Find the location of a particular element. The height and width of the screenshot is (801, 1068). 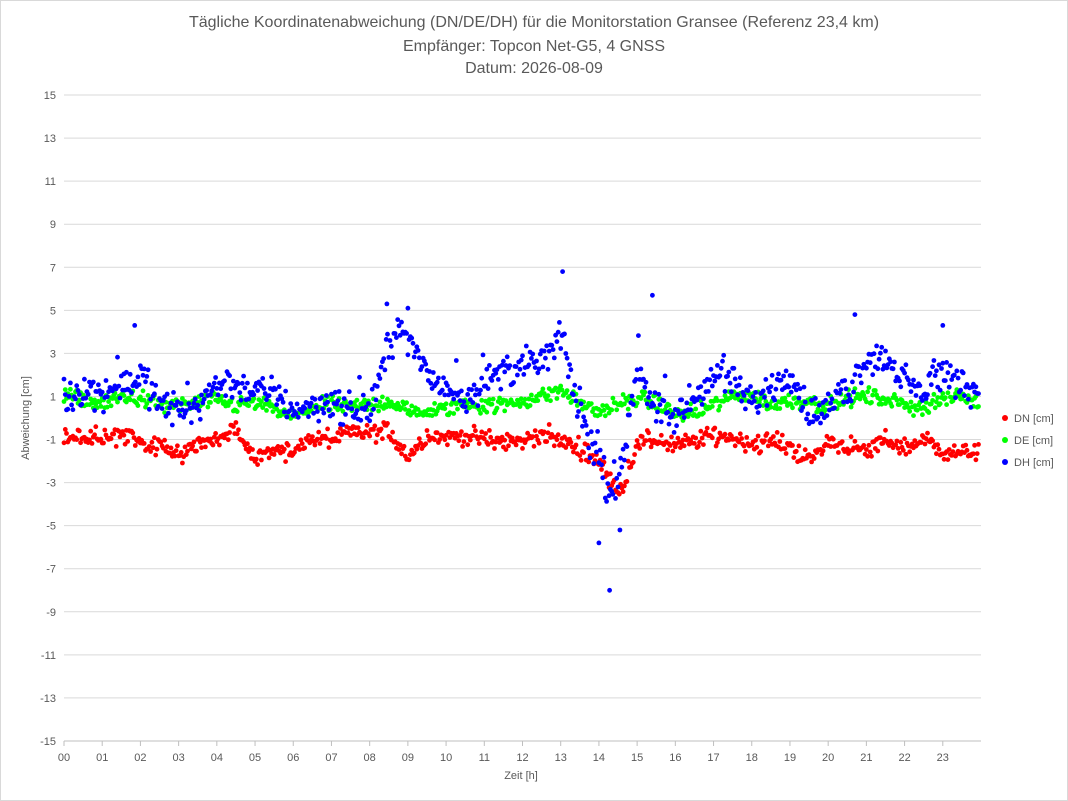

y-tick-label: -5 is located at coordinates (51, 527).